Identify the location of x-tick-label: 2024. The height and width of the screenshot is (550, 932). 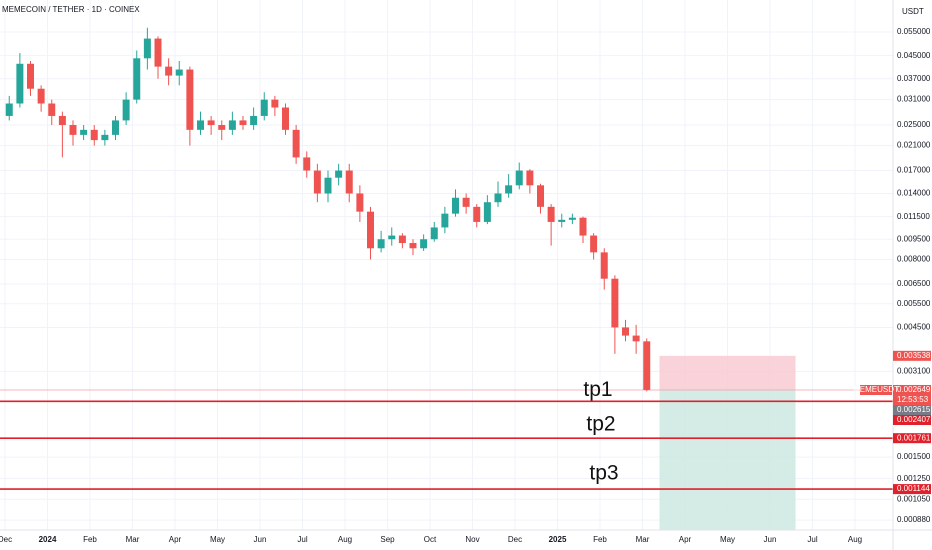
(48, 539).